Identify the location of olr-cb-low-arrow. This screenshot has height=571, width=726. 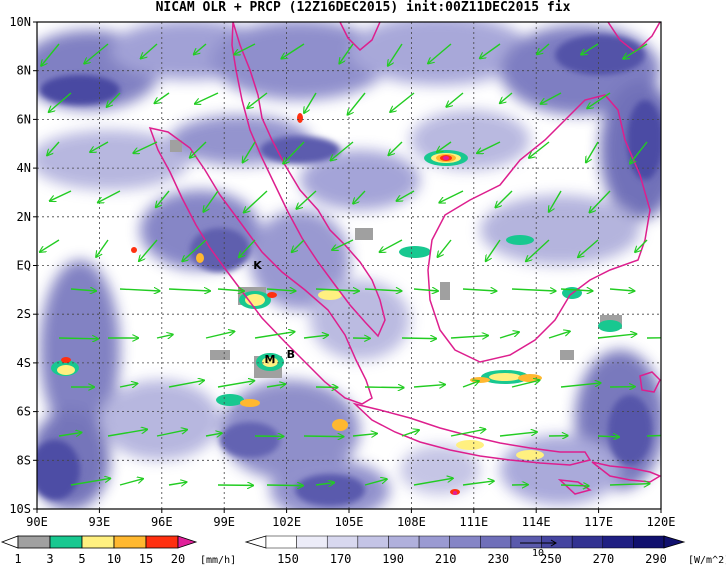
(255, 542).